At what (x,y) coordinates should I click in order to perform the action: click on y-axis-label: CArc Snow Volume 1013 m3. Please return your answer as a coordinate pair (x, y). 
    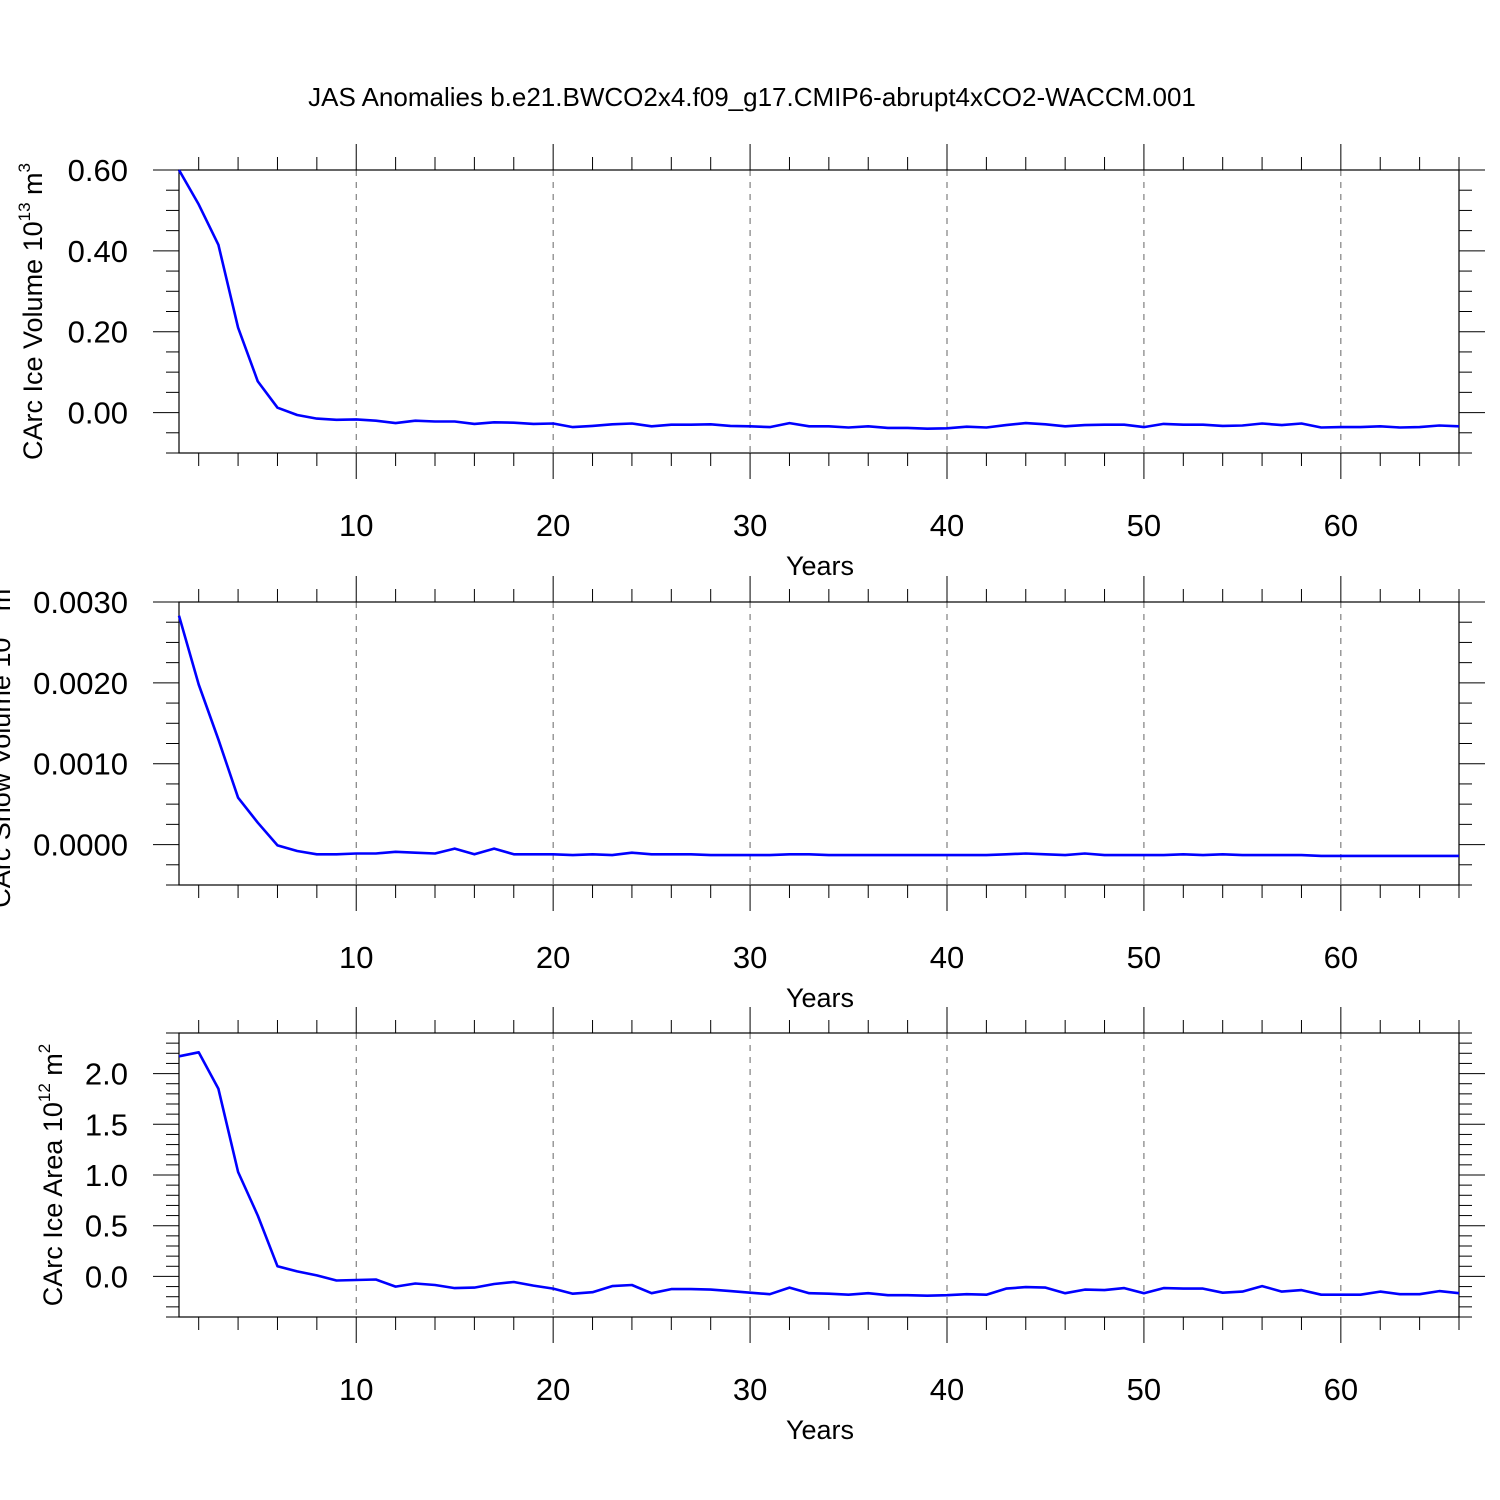
    Looking at the image, I should click on (8, 743).